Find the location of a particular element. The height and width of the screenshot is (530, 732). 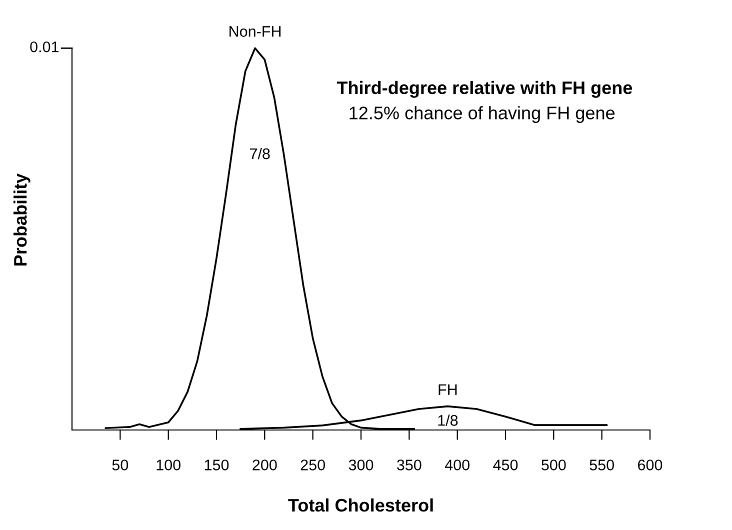

series-label: FH is located at coordinates (447, 389).